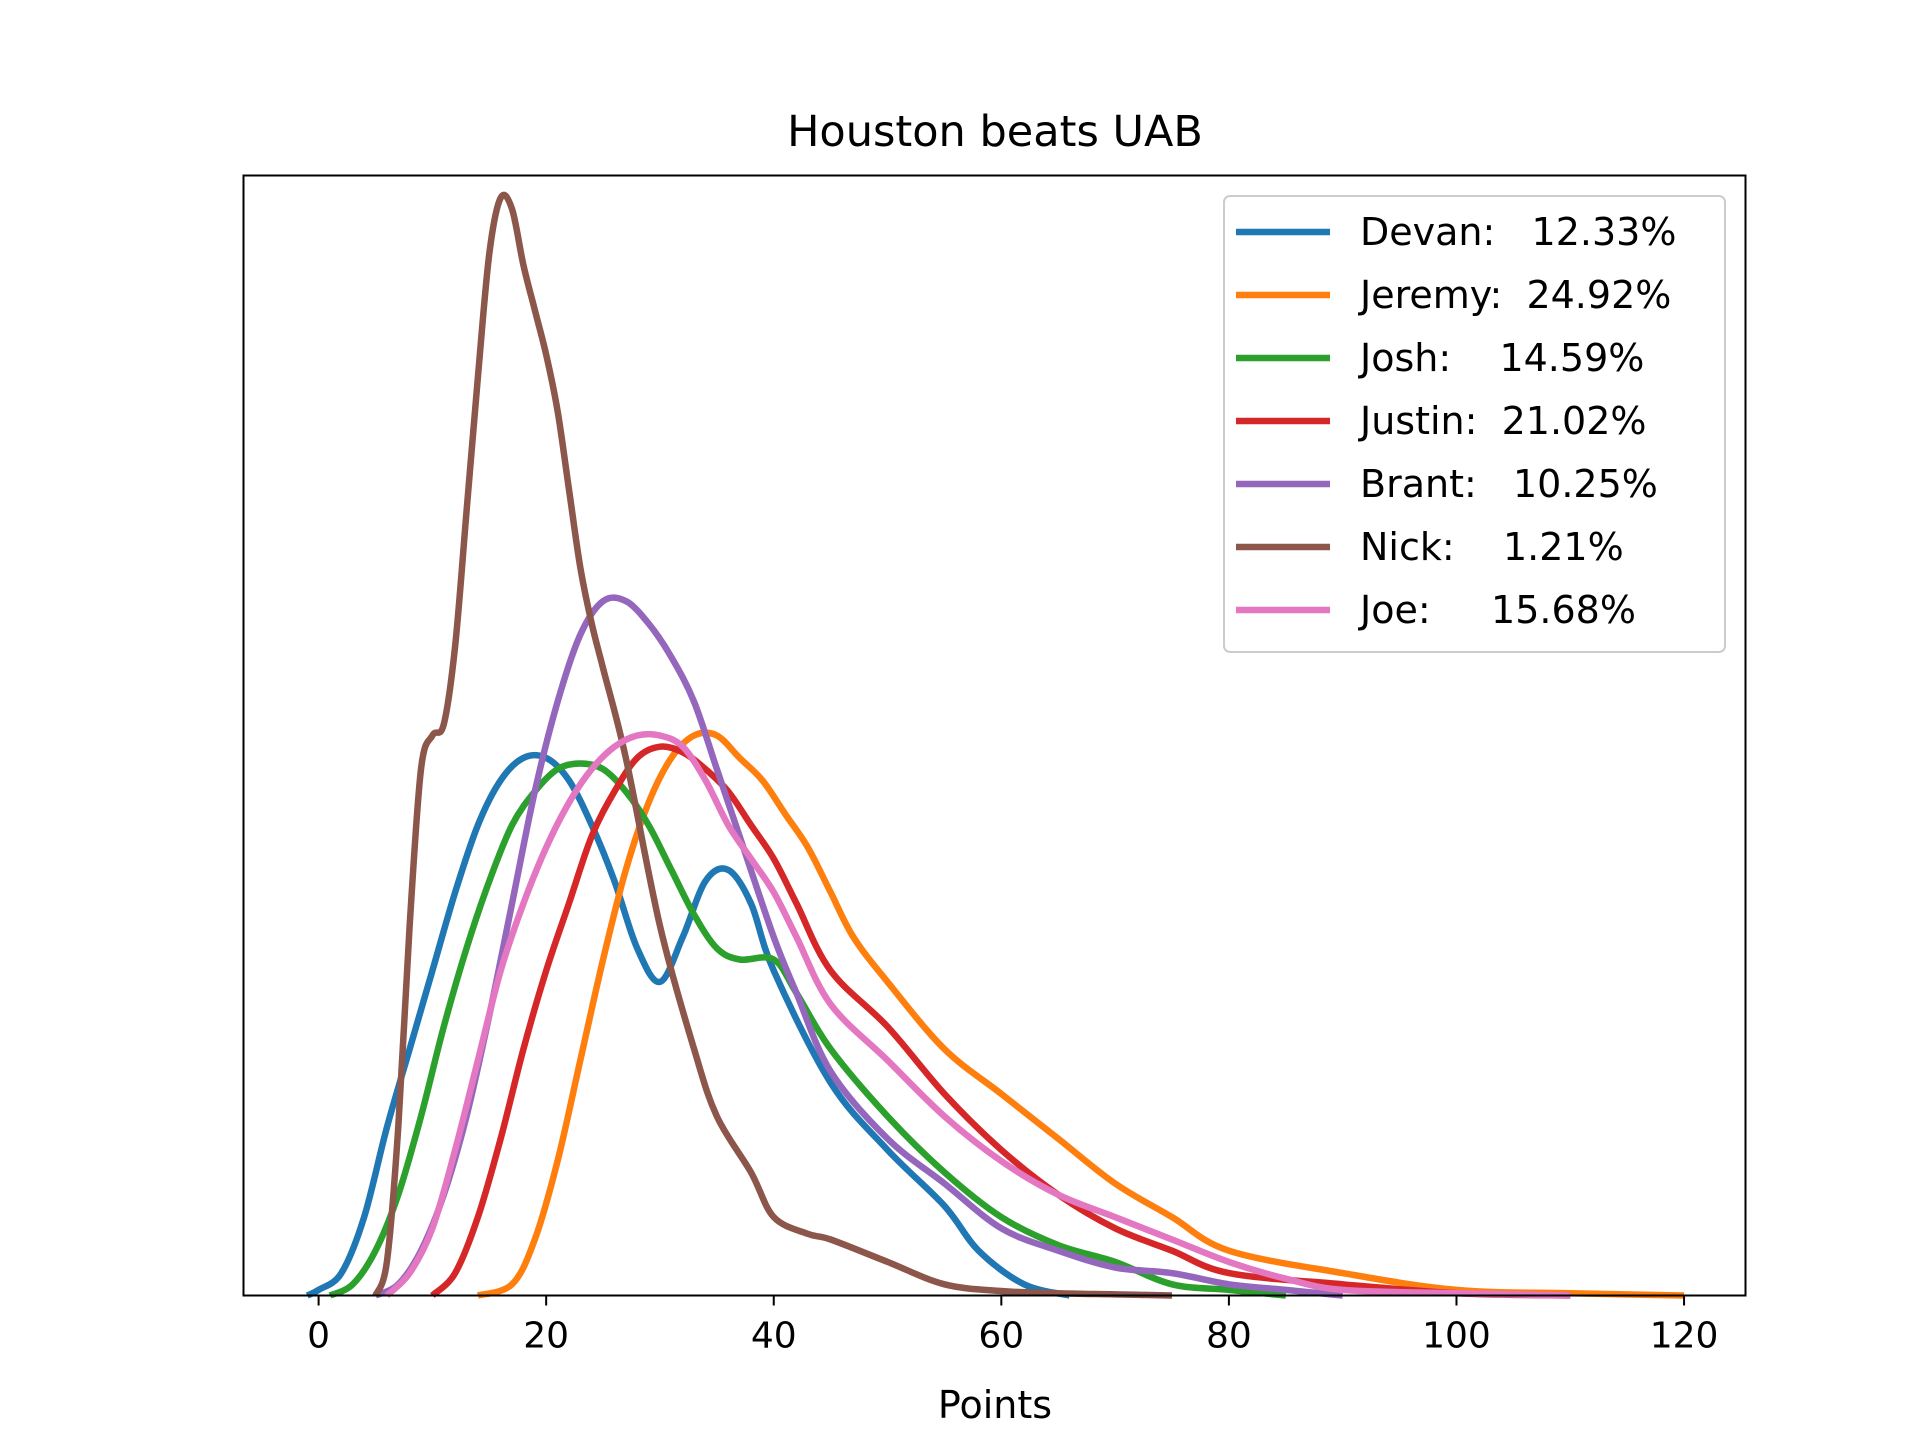  What do you see at coordinates (995, 132) in the screenshot?
I see `chart-title: Houston beats UAB` at bounding box center [995, 132].